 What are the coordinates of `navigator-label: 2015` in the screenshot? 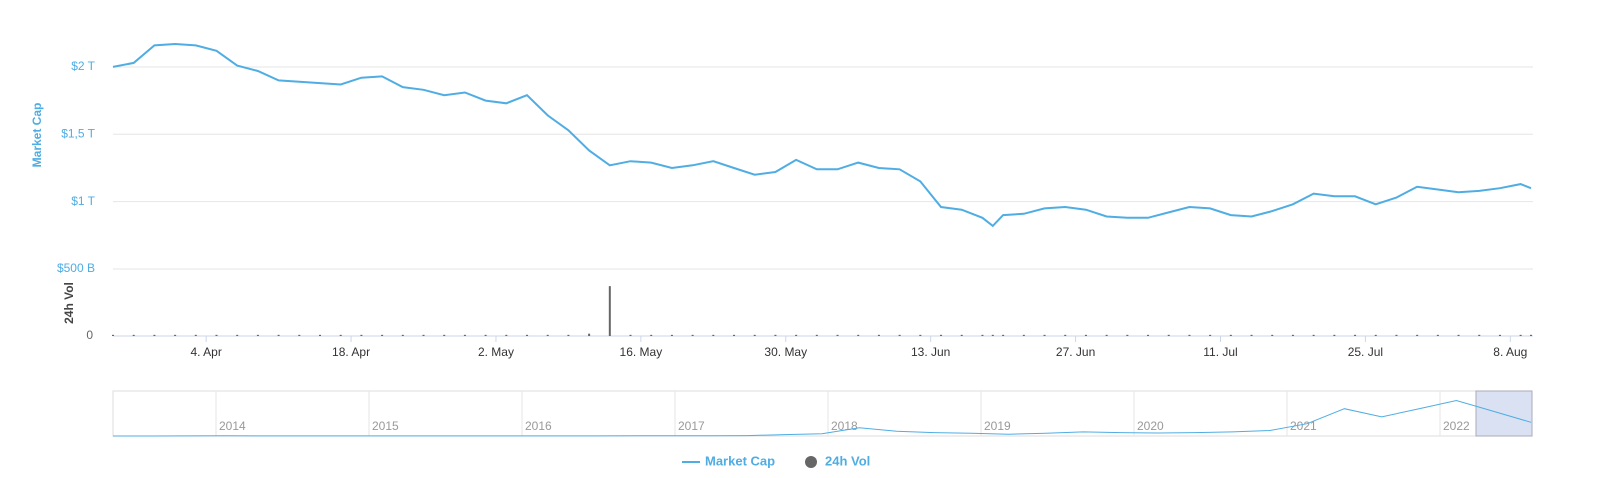 It's located at (385, 426).